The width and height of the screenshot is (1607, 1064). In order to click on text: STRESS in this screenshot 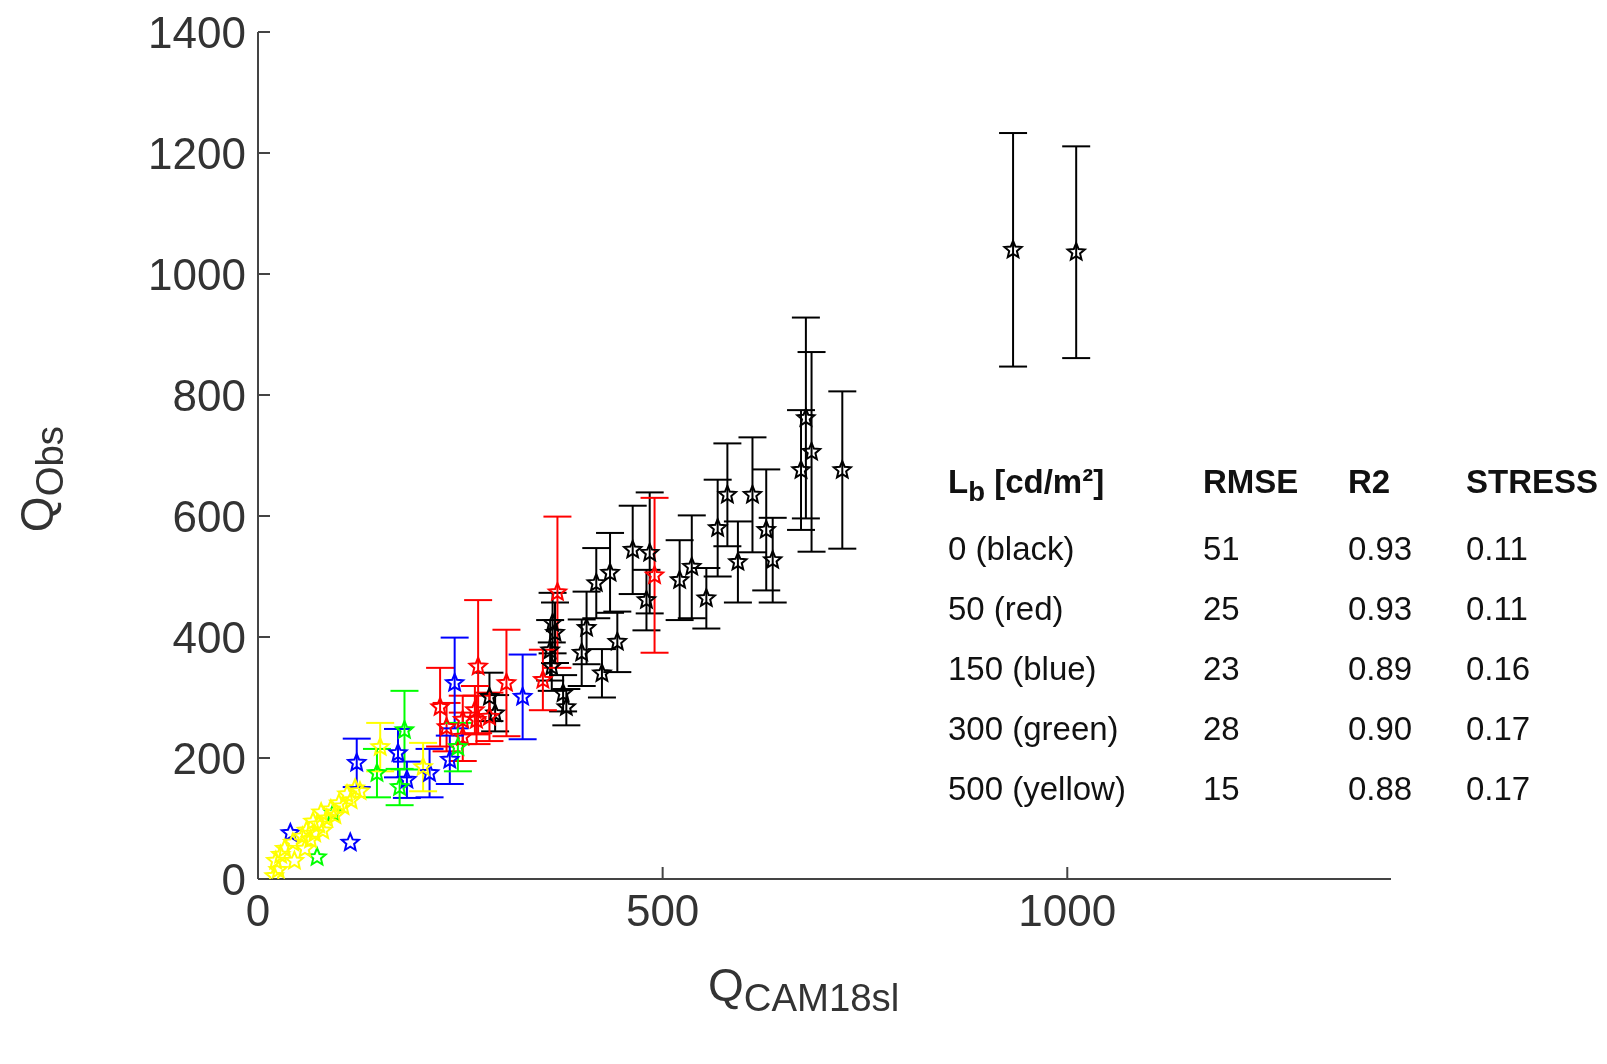, I will do `click(1533, 482)`.